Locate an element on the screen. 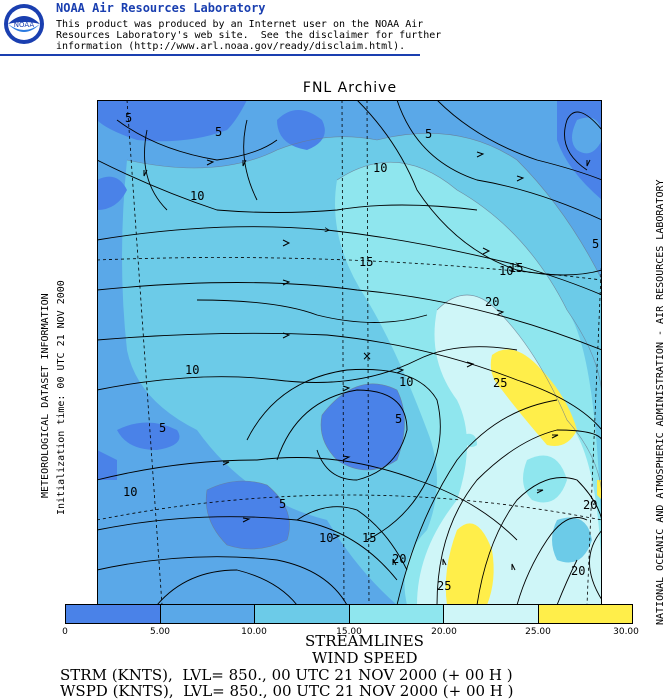 Image resolution: width=663 pixels, height=700 pixels. noaa-logo-icon: NOAA is located at coordinates (24, 24).